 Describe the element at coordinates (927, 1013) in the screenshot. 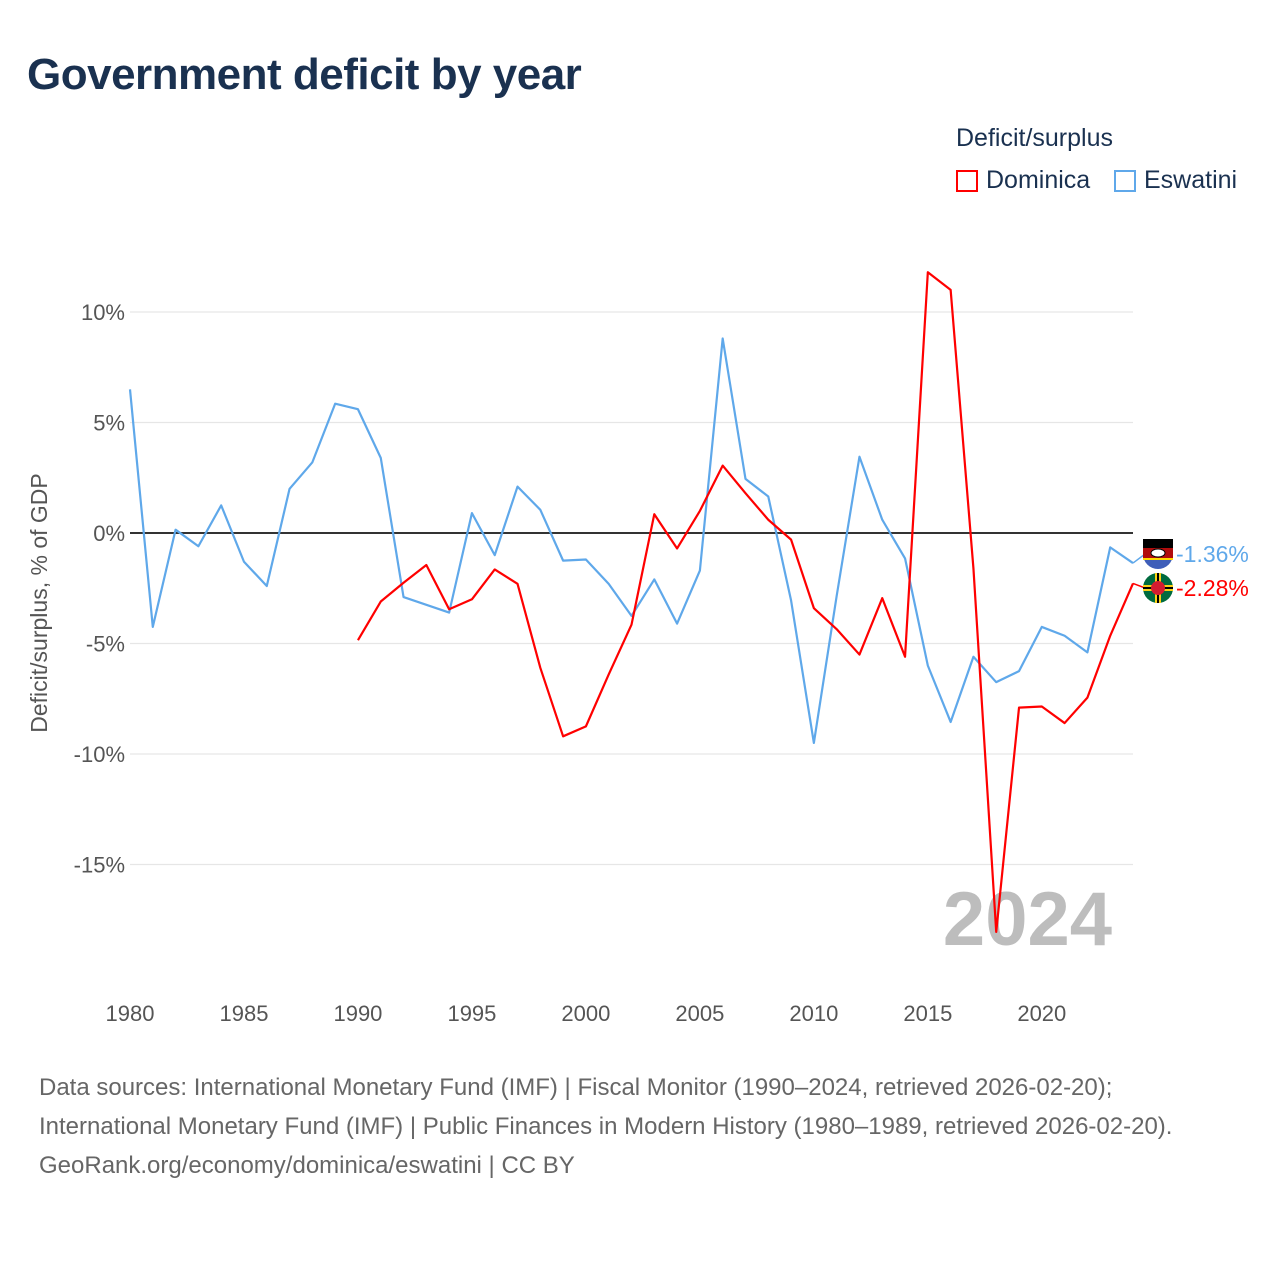

I see `x-tick-label: 2015` at that location.